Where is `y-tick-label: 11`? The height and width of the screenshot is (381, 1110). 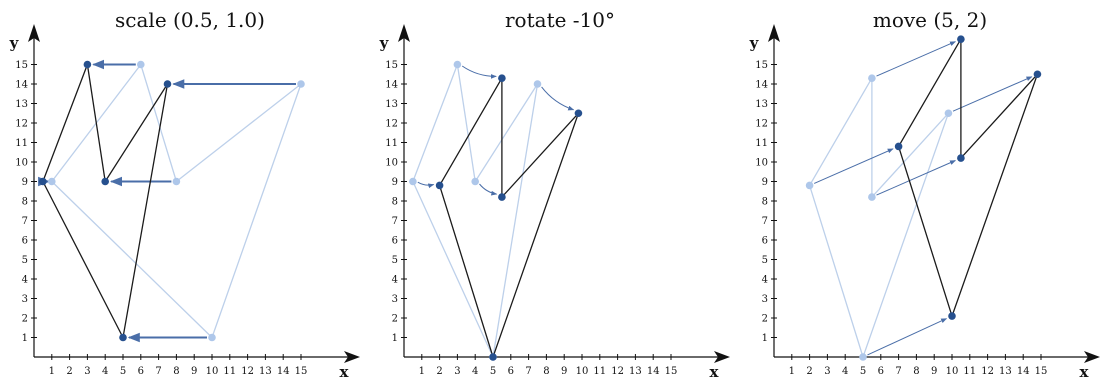 y-tick-label: 11 is located at coordinates (21, 143).